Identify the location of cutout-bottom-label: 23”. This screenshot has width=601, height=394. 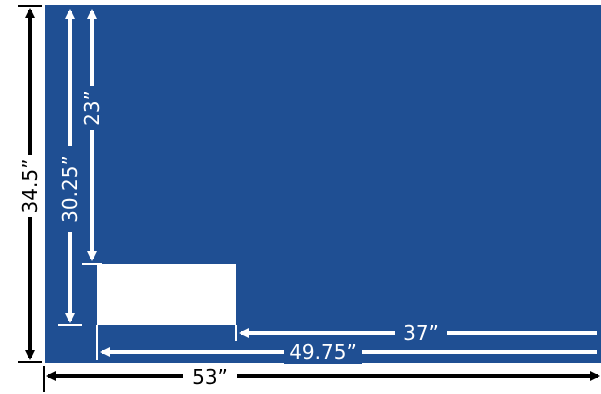
(92, 108).